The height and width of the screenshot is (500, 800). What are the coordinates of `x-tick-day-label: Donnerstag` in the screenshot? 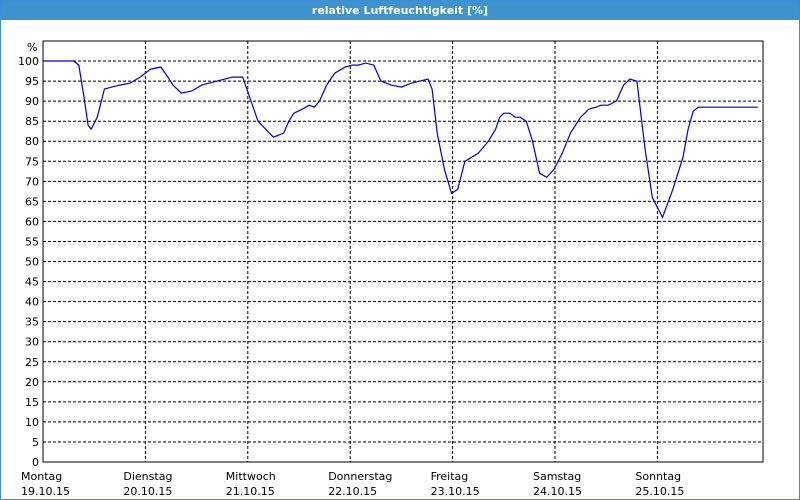 It's located at (360, 476).